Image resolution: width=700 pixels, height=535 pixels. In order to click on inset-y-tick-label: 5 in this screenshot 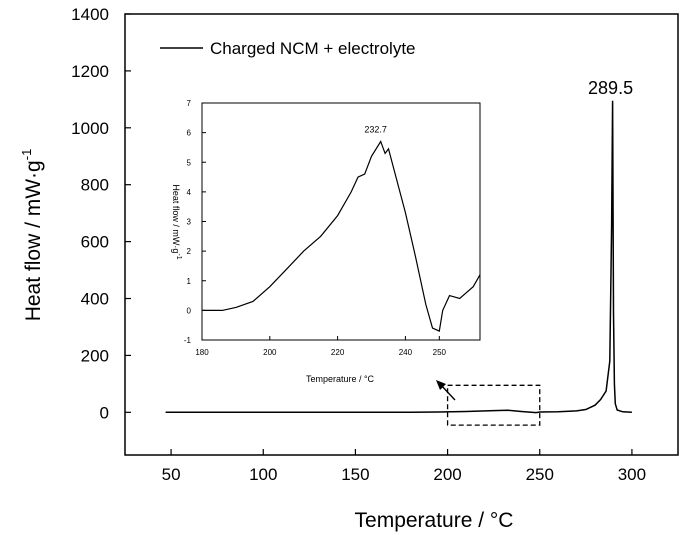, I will do `click(189, 162)`.